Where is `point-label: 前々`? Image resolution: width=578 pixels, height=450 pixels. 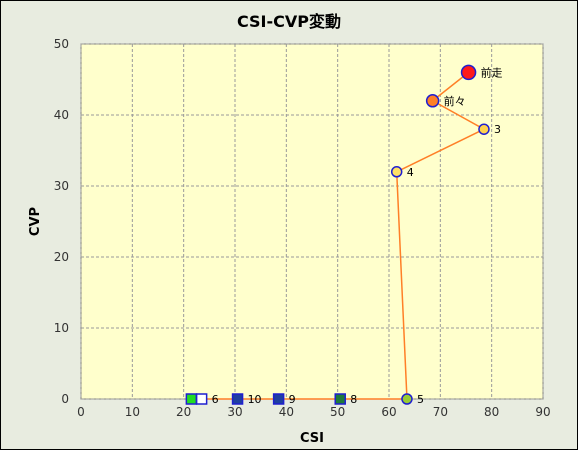 point-label: 前々 is located at coordinates (455, 101).